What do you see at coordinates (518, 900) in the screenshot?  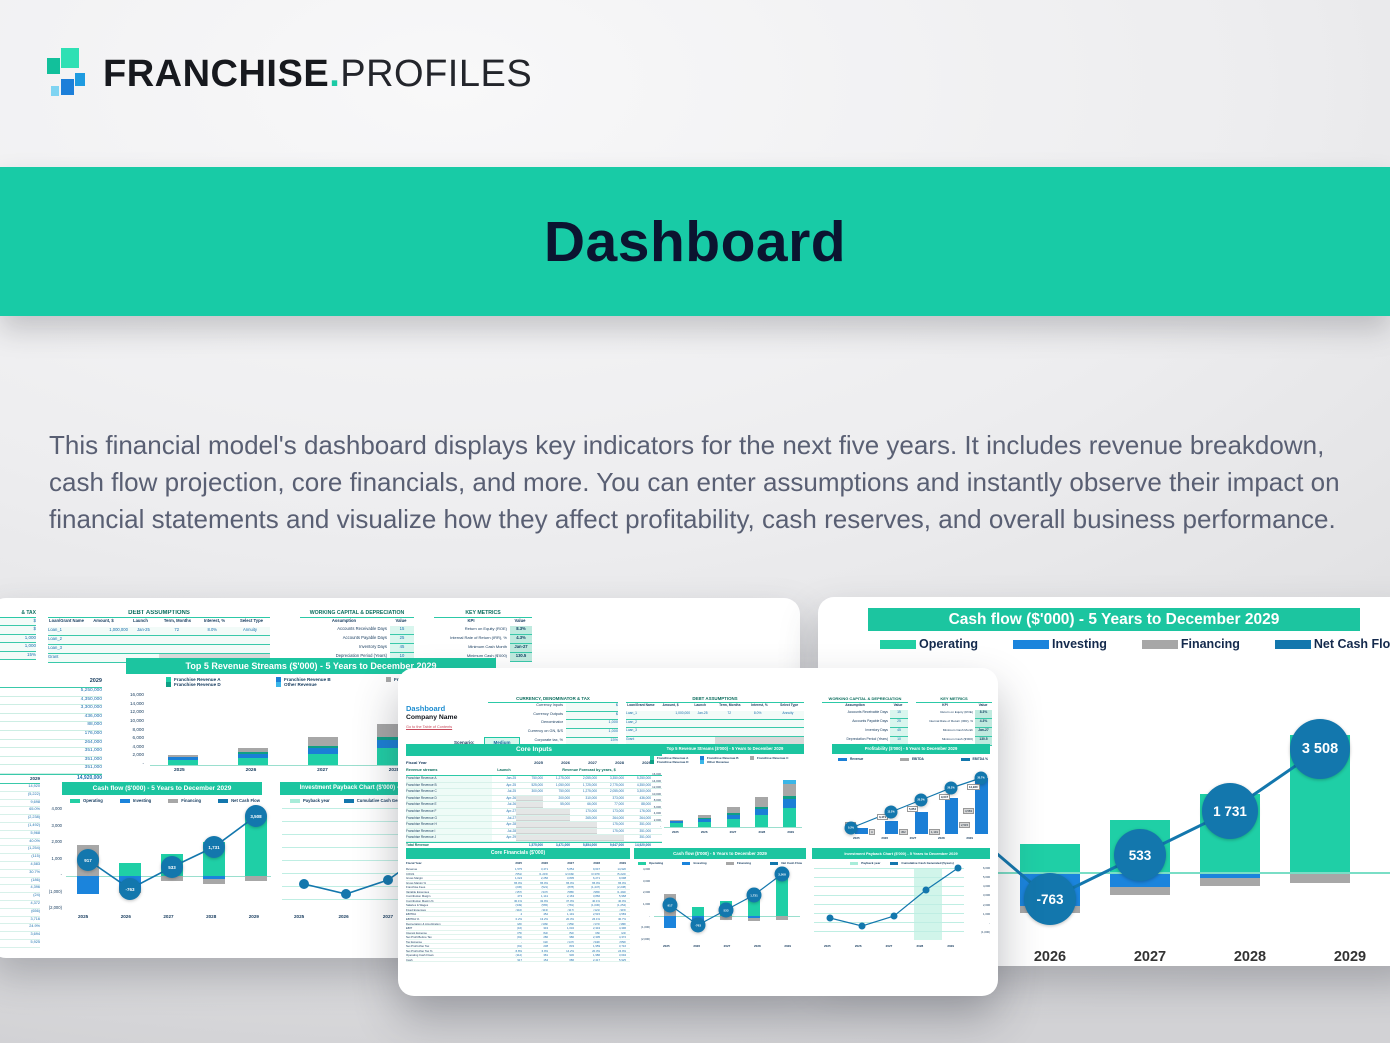 I see `cell-value: 30.1%` at bounding box center [518, 900].